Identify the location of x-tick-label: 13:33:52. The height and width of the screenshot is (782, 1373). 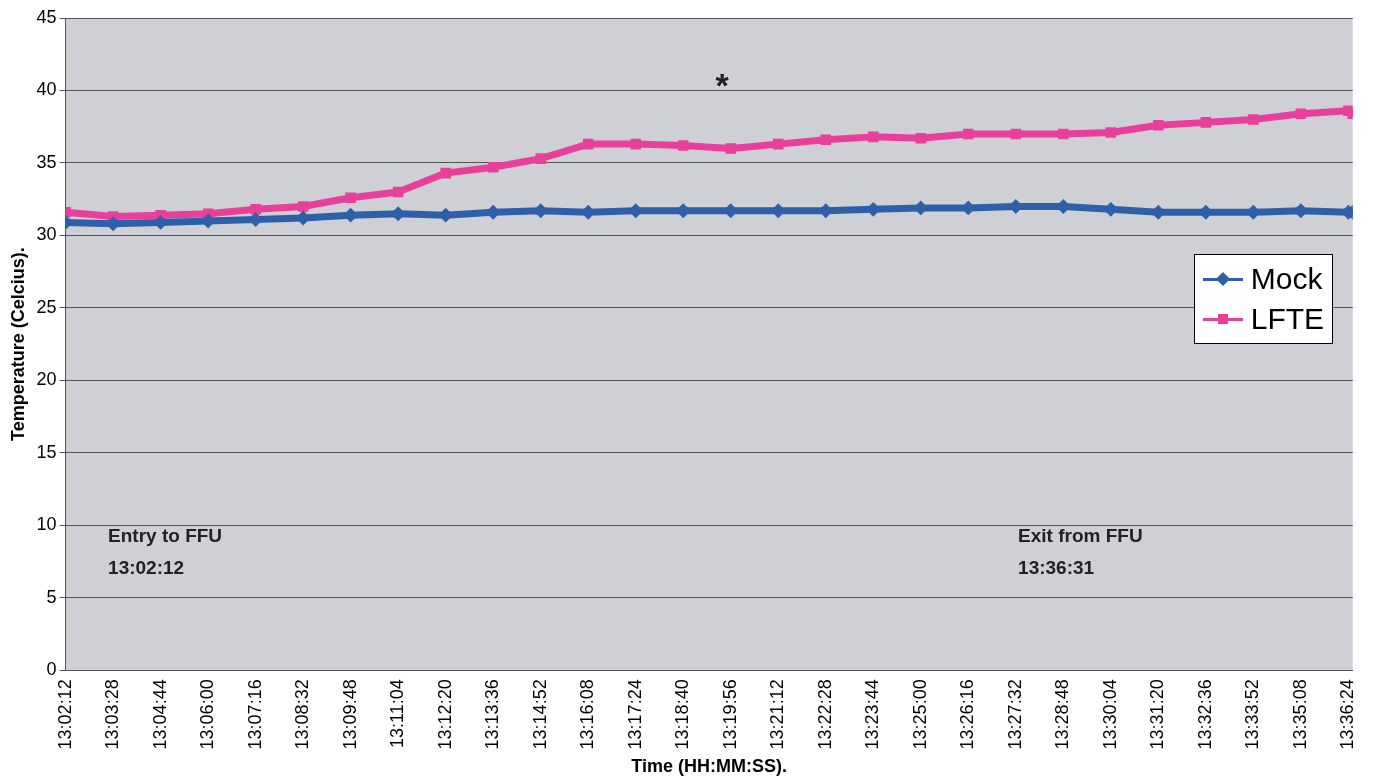
(1252, 714).